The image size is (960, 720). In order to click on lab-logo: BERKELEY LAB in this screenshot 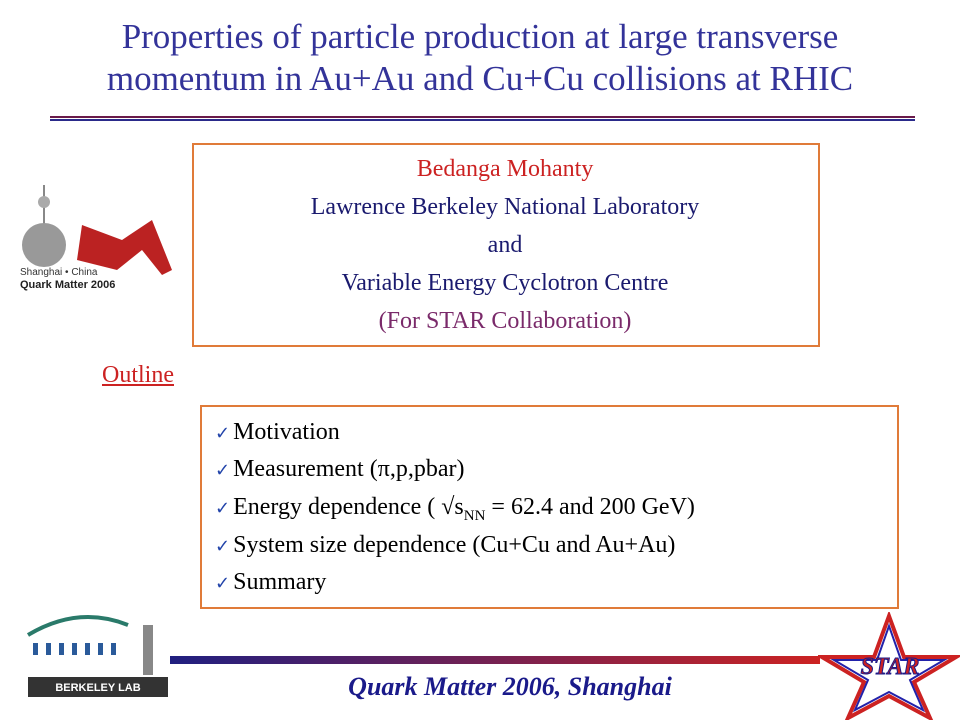, I will do `click(97, 656)`.